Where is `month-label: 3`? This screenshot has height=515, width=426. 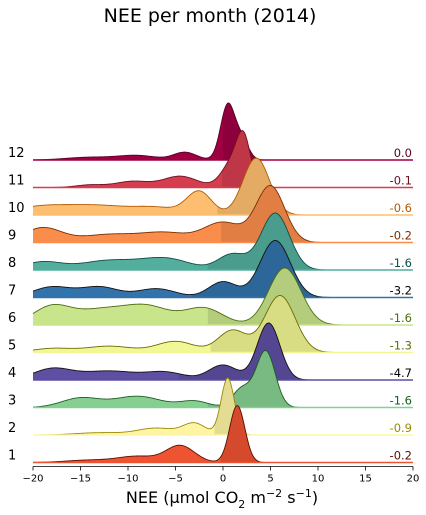 month-label: 3 is located at coordinates (12, 401).